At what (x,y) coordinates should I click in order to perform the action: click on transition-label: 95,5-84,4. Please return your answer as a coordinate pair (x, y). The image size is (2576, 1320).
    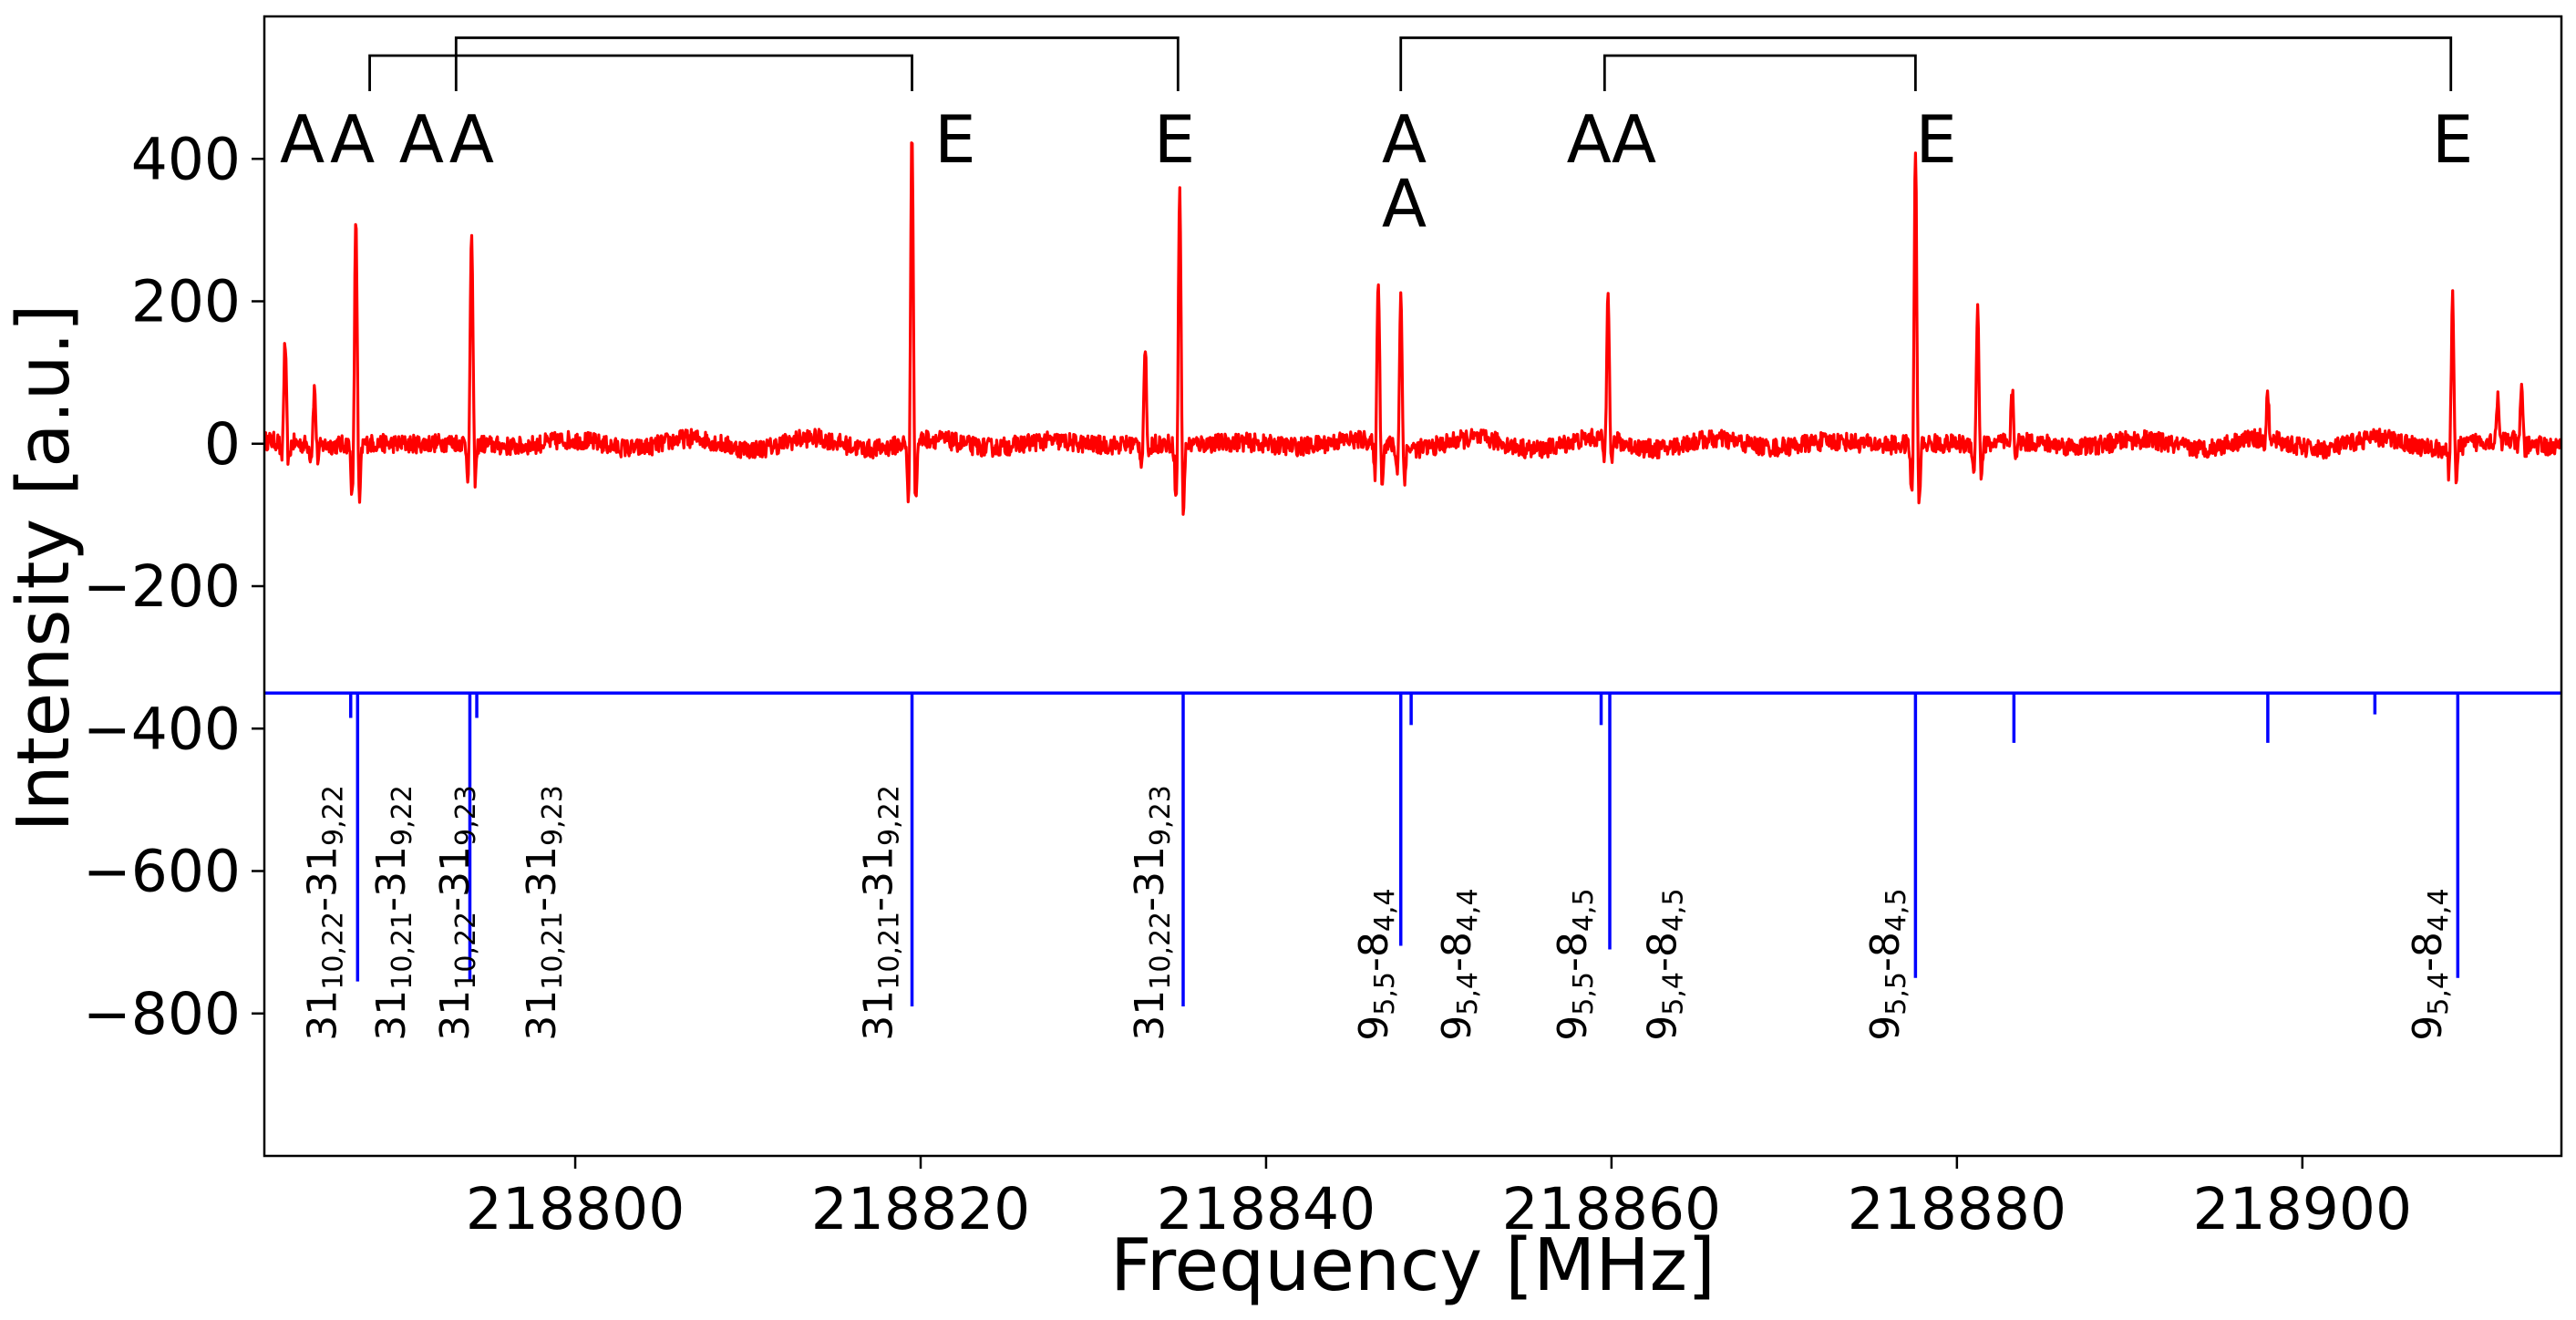
    Looking at the image, I should click on (1376, 964).